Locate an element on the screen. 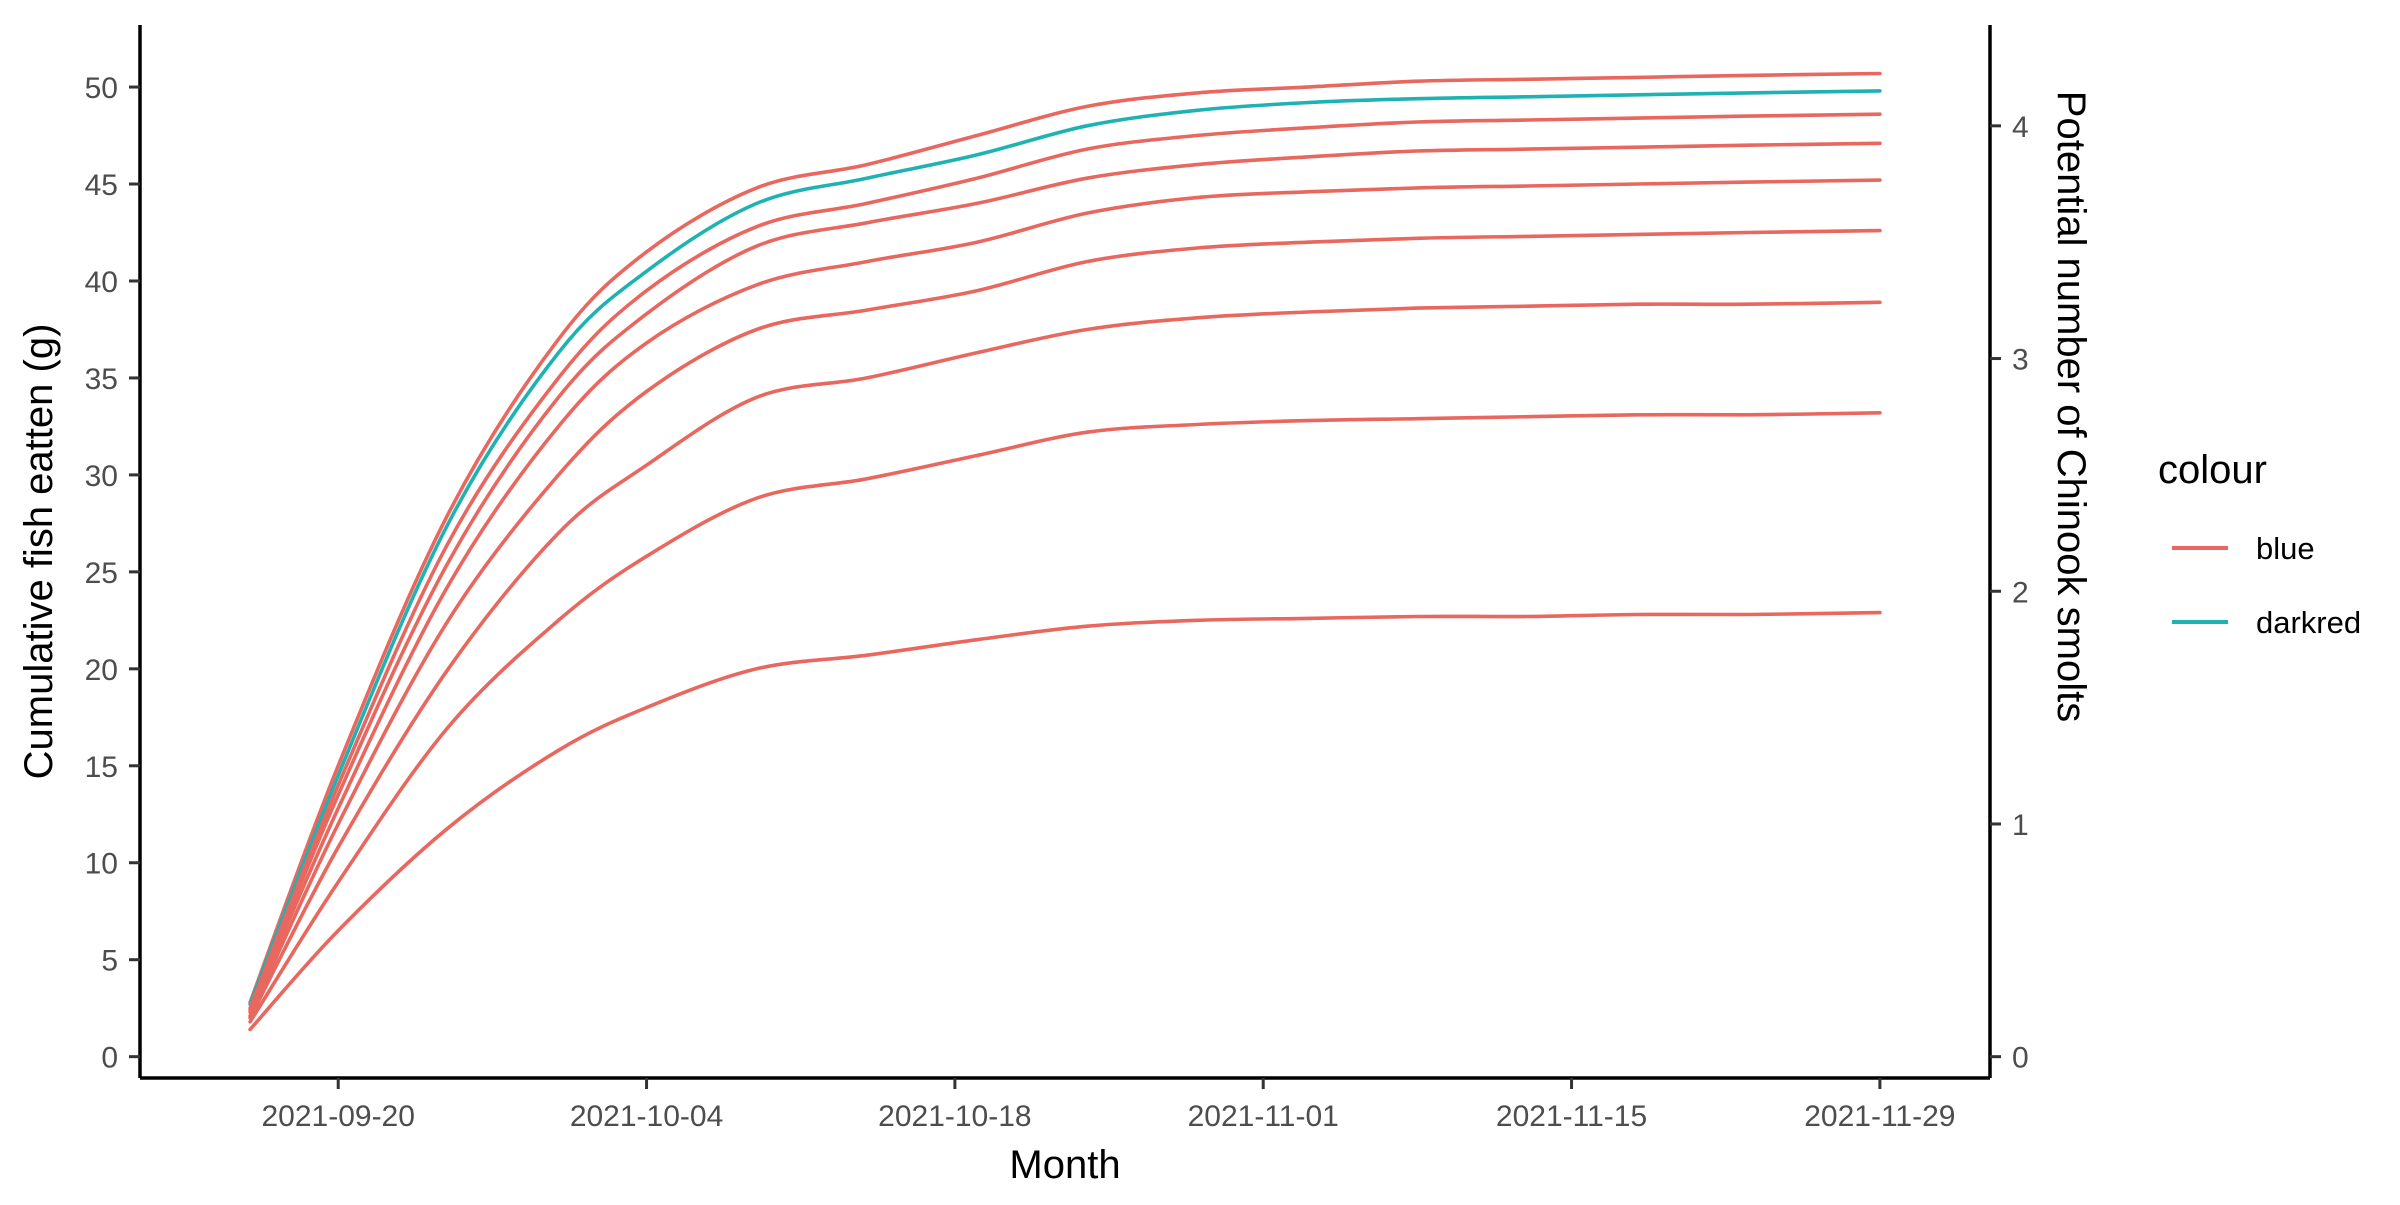 The image size is (2400, 1205). y-axis-title: Cumulative fish eatten (g) is located at coordinates (39, 552).